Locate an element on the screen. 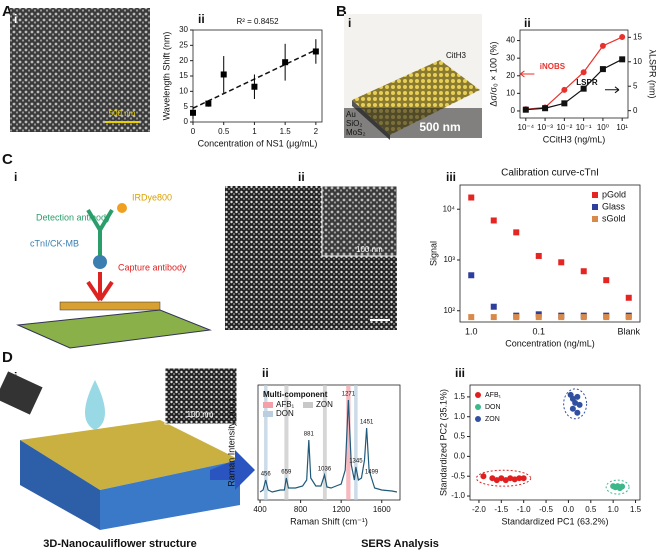  nanostructure-side is located at coordinates (60, 485).